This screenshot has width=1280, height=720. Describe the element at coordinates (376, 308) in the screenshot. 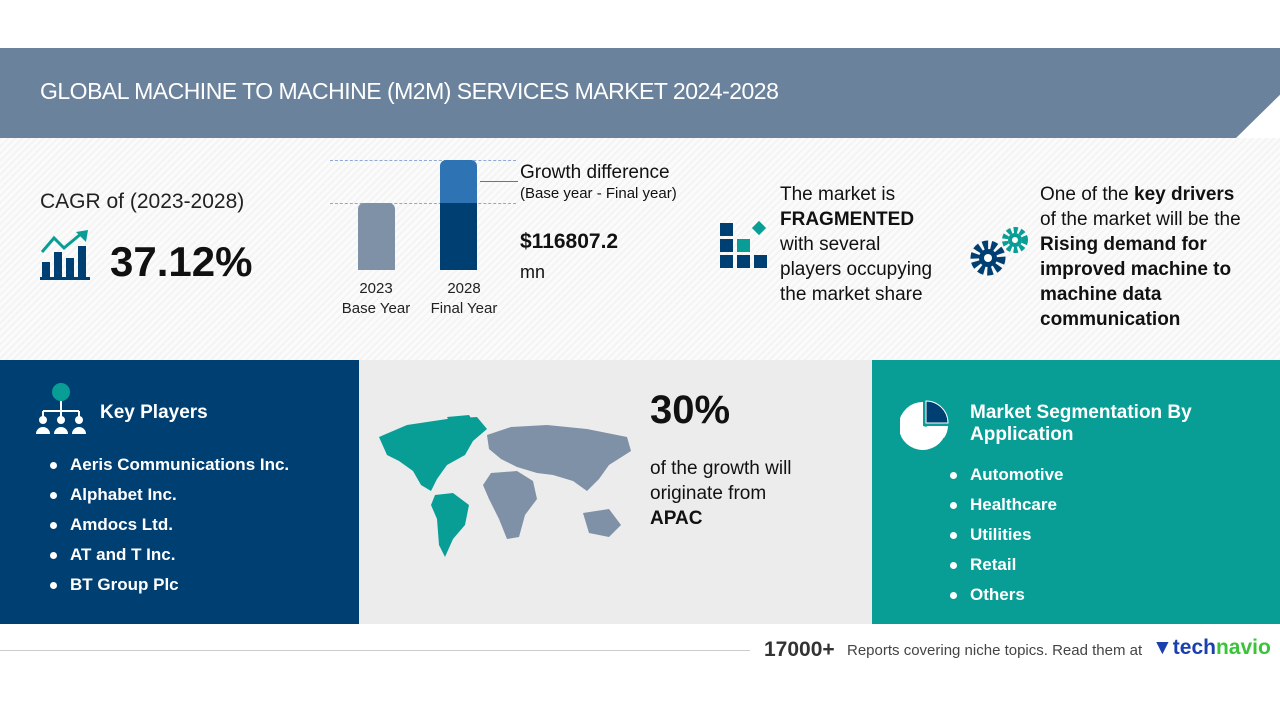

I see `base-year-label: Base Year` at that location.